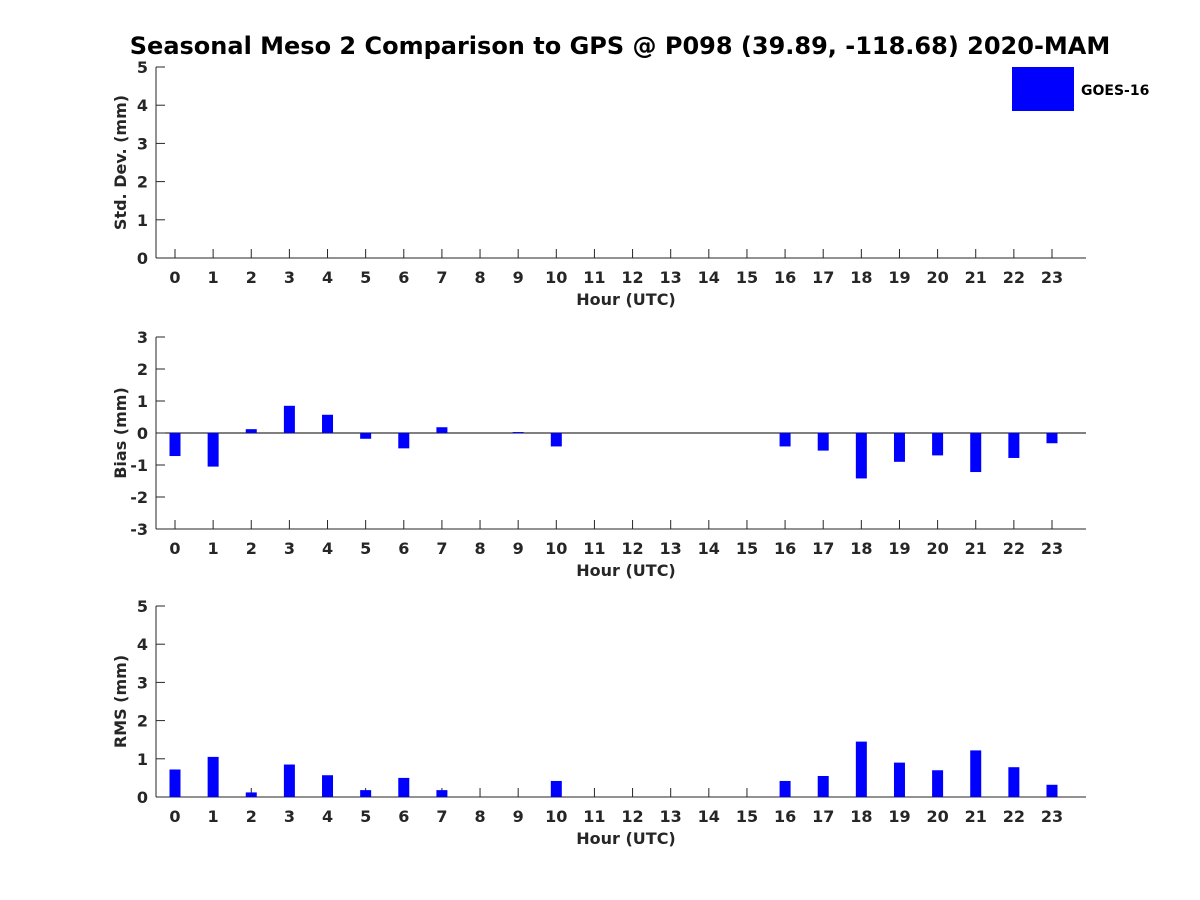 The width and height of the screenshot is (1200, 900). What do you see at coordinates (289, 277) in the screenshot?
I see `std-dev-x-tick-label: 3` at bounding box center [289, 277].